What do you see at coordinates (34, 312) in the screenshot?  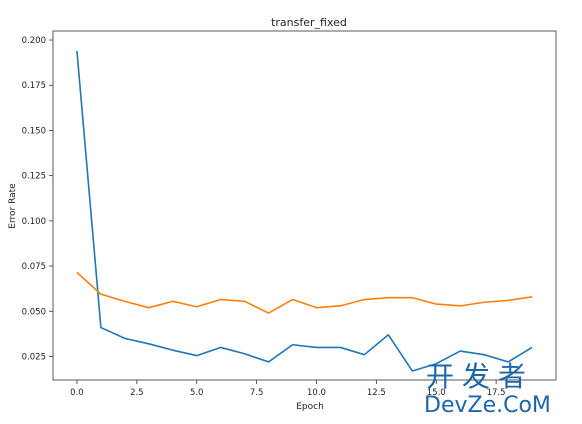 I see `y-tick-label: 0.050` at bounding box center [34, 312].